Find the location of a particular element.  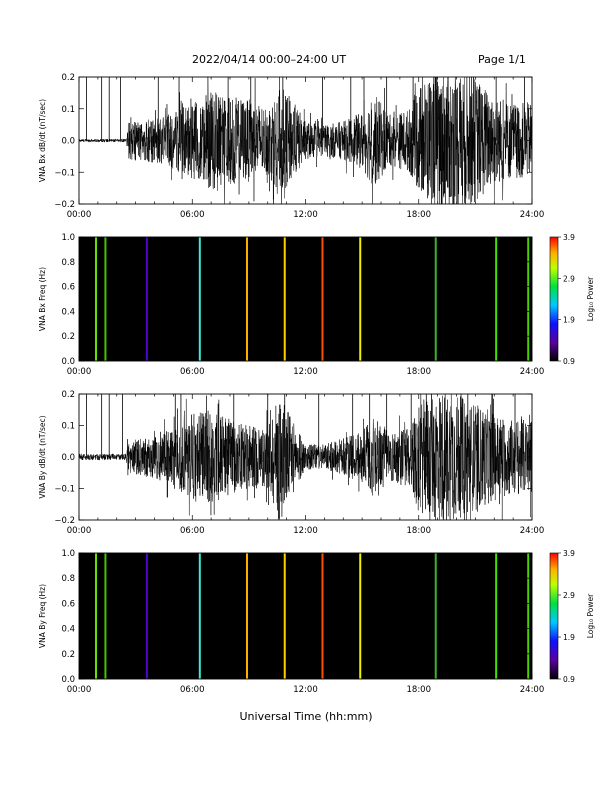

y-axis-label: VNA Bx Freq (Hz) is located at coordinates (42, 299).